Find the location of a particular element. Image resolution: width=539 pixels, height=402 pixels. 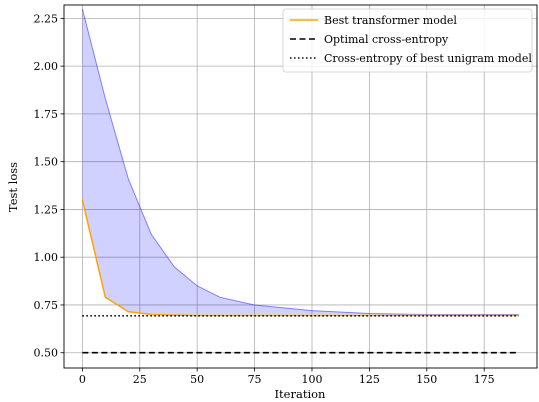

x-axis-ticks: 0 25 50 75 100 125 150 175 is located at coordinates (287, 377).